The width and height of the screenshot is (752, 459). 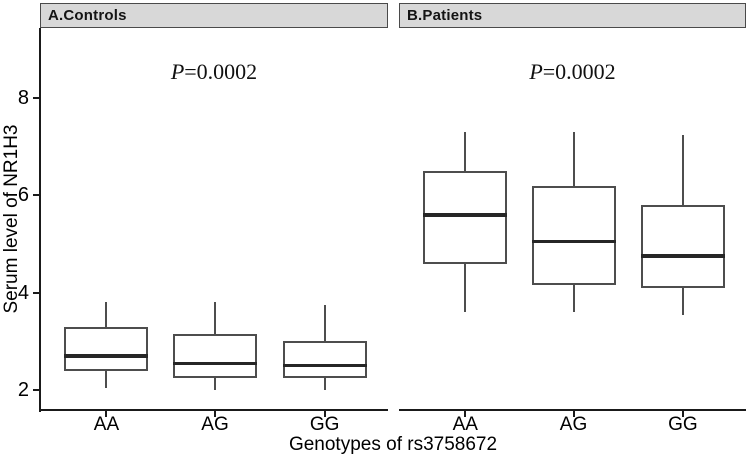 What do you see at coordinates (23, 98) in the screenshot?
I see `y-tick-label: 8` at bounding box center [23, 98].